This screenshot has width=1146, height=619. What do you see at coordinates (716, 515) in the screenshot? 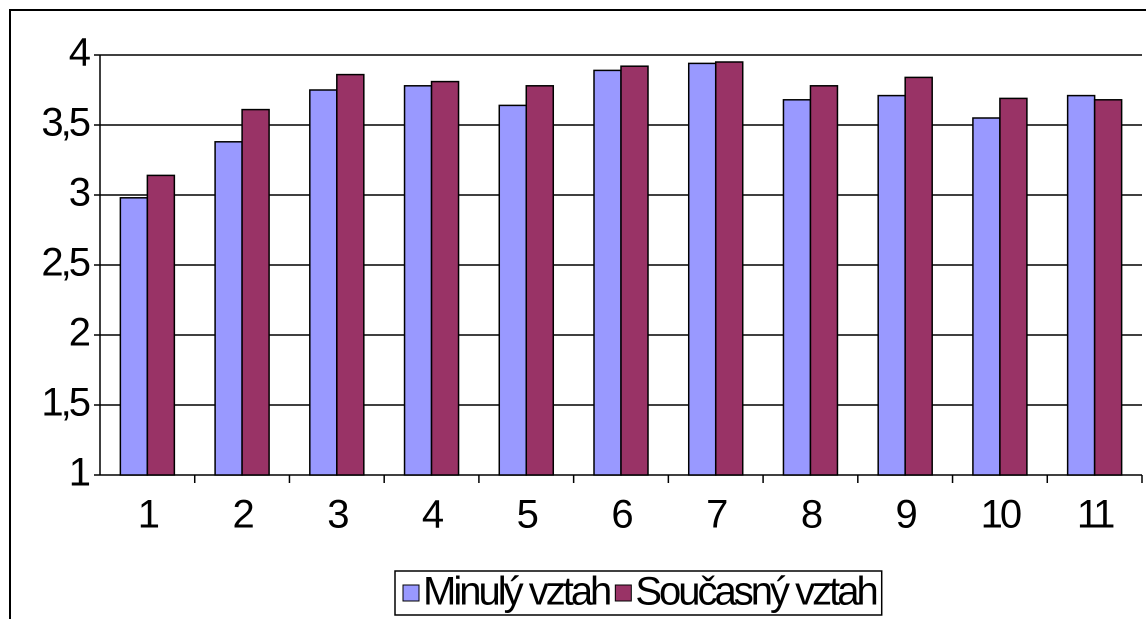
I see `x-tick-label: 7` at bounding box center [716, 515].